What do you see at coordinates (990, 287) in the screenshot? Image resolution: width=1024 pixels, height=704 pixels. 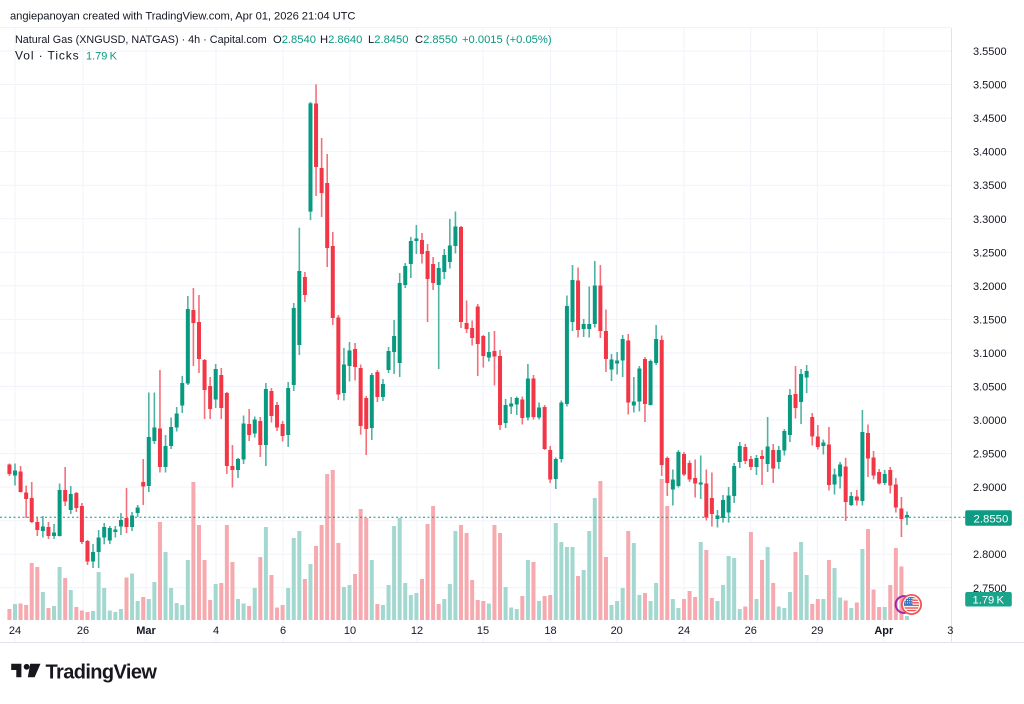 I see `svg-text: 3.2000` at bounding box center [990, 287].